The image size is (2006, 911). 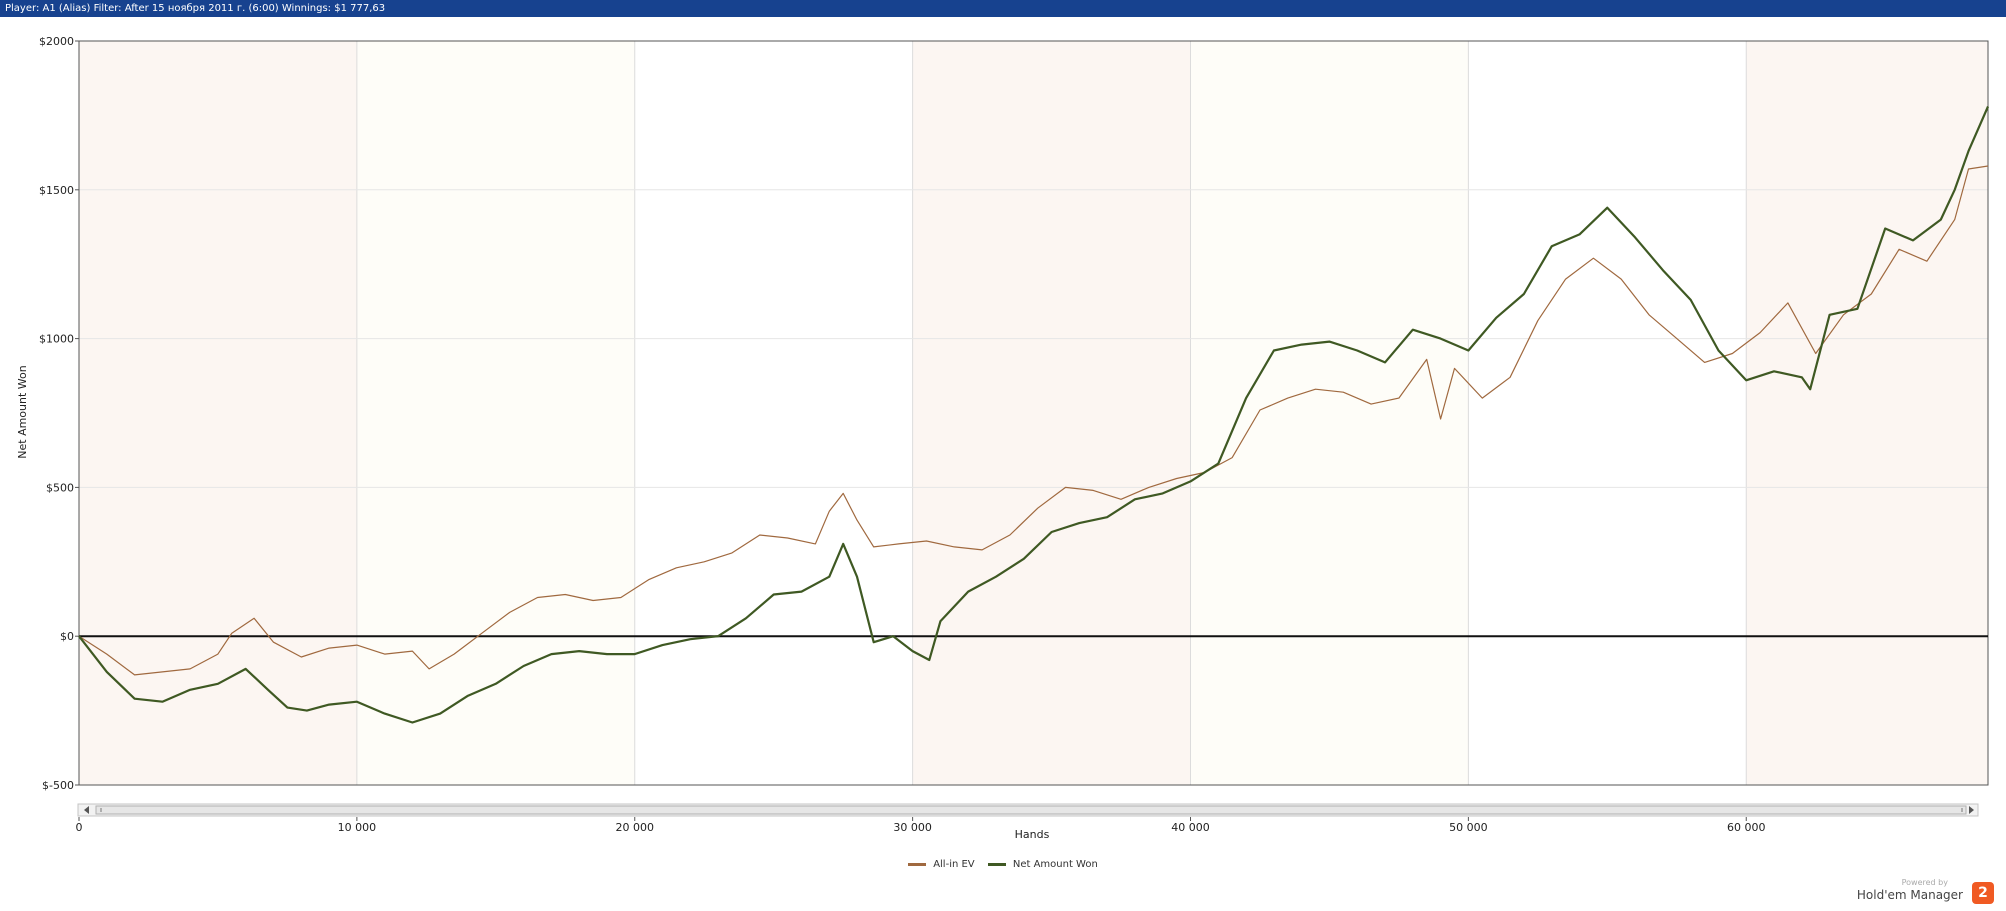 What do you see at coordinates (917, 864) in the screenshot?
I see `legend-swatch-all-in-ev` at bounding box center [917, 864].